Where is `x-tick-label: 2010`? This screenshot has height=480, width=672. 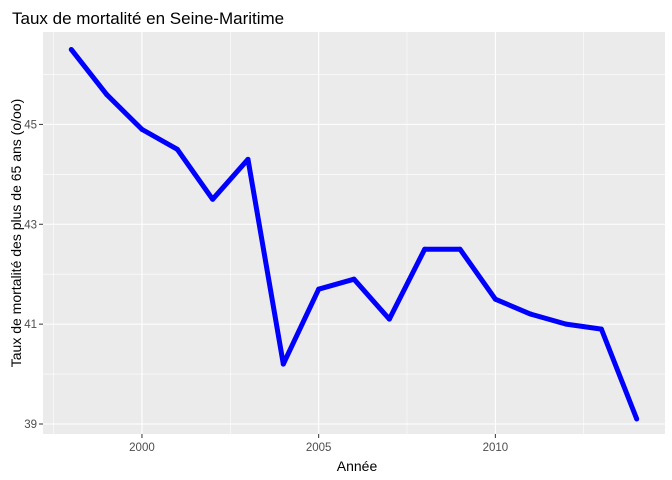
x-tick-label: 2010 is located at coordinates (496, 448).